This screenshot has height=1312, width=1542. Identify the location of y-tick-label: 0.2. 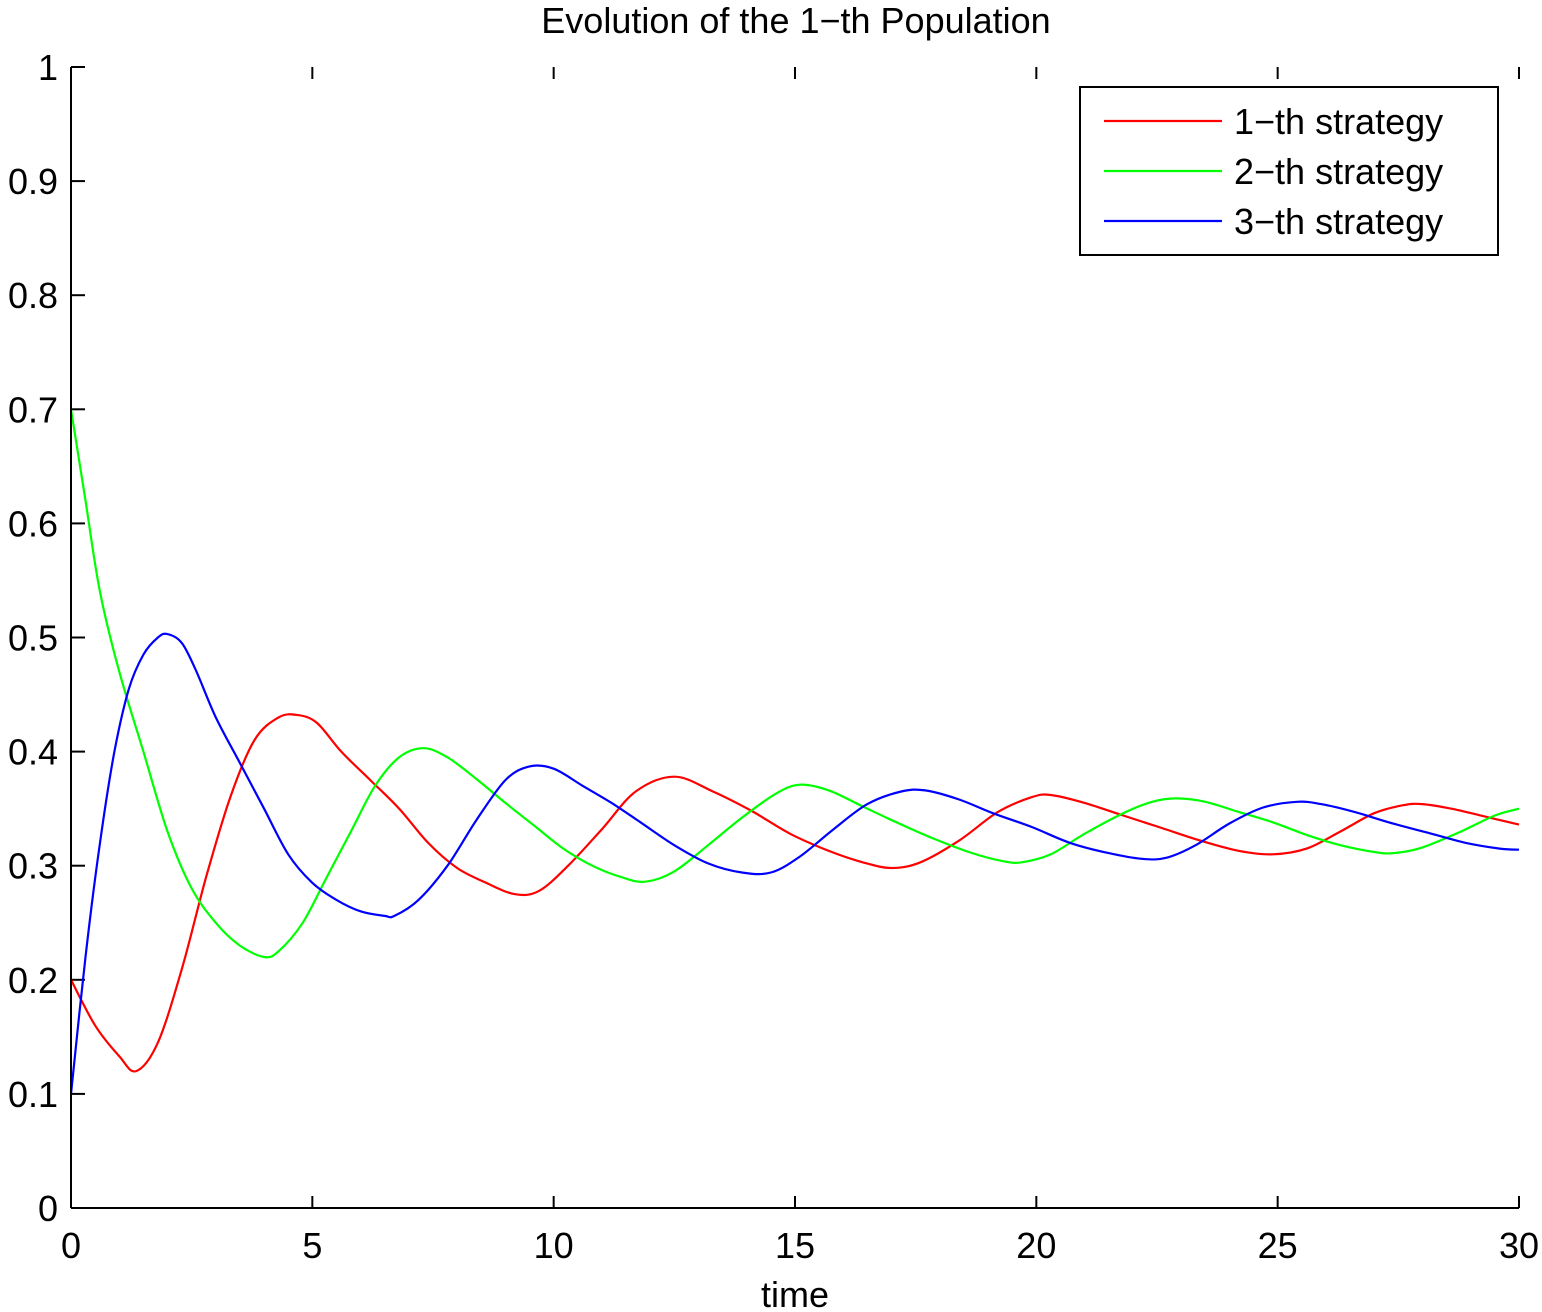
(33, 980).